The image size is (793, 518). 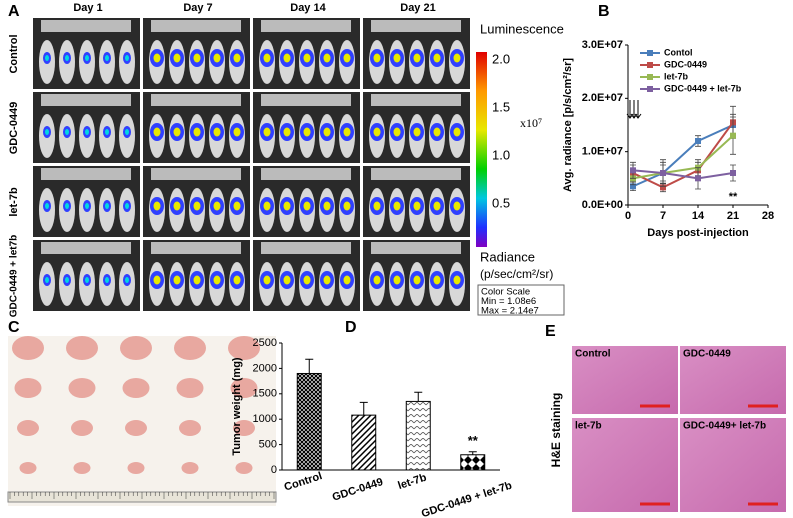 What do you see at coordinates (508, 301) in the screenshot?
I see `scale-text: Min = 1.08e6` at bounding box center [508, 301].